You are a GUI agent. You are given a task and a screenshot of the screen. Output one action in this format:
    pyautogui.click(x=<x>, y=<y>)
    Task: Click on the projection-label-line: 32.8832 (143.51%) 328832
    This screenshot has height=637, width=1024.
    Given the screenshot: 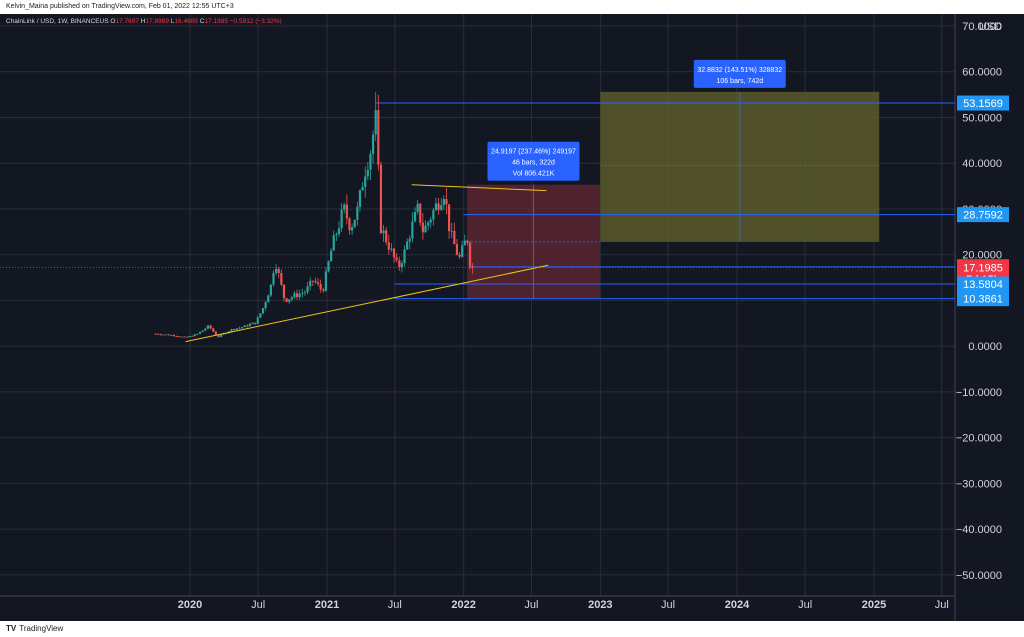 What is the action you would take?
    pyautogui.click(x=739, y=70)
    